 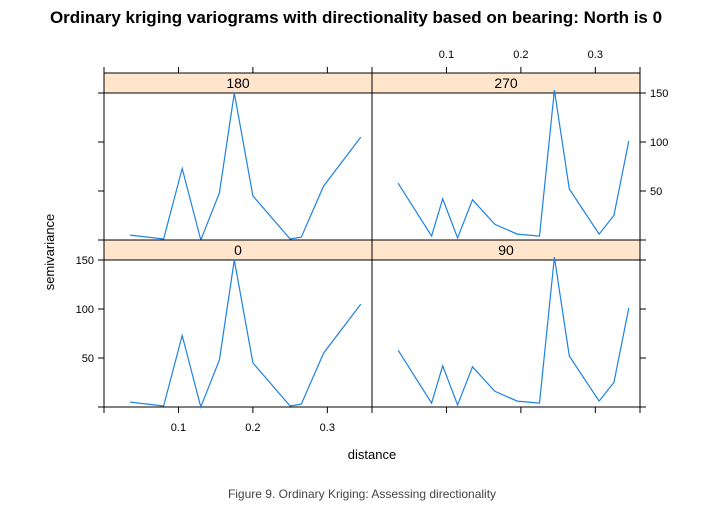 What do you see at coordinates (372, 454) in the screenshot?
I see `x-axis-label: distance` at bounding box center [372, 454].